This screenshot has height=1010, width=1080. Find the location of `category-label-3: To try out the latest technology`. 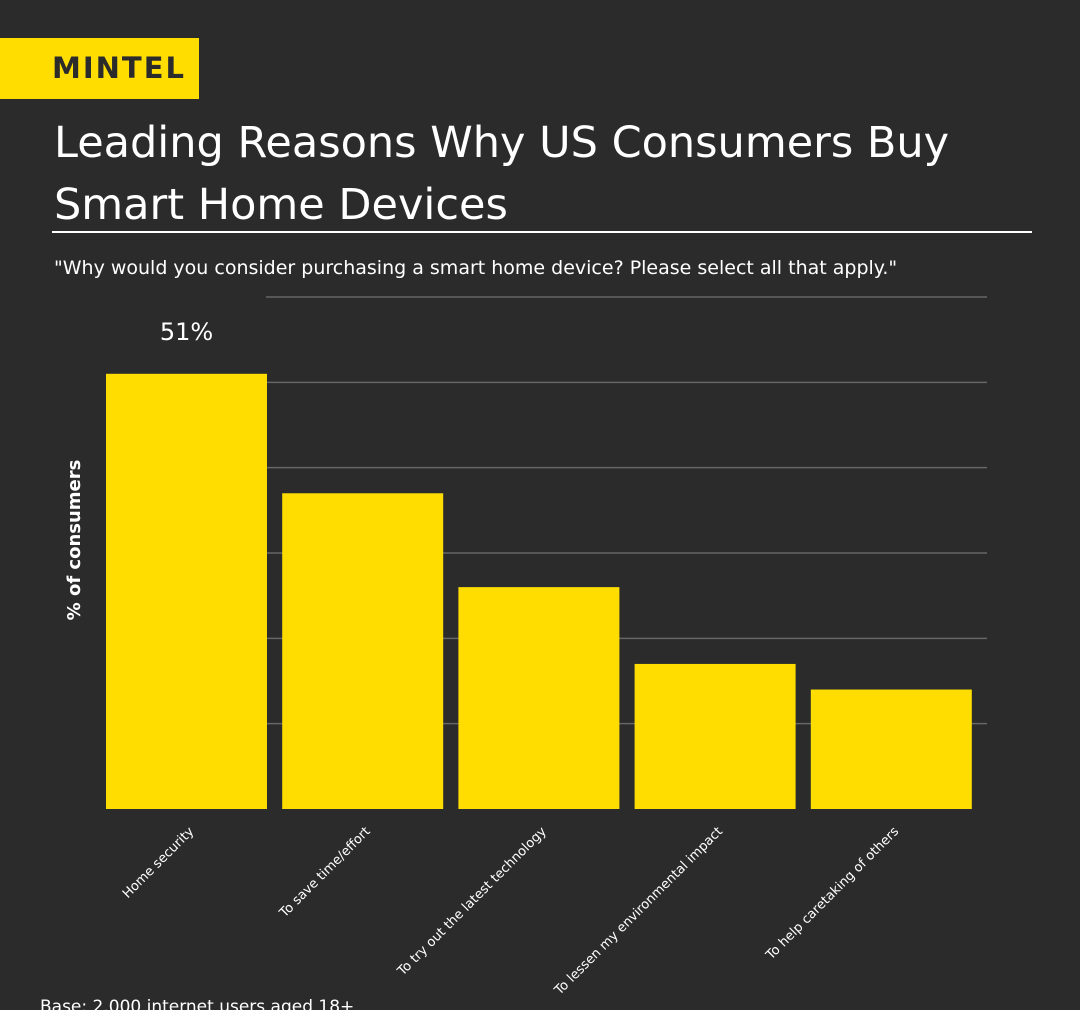

category-label-3: To try out the latest technology is located at coordinates (472, 902).